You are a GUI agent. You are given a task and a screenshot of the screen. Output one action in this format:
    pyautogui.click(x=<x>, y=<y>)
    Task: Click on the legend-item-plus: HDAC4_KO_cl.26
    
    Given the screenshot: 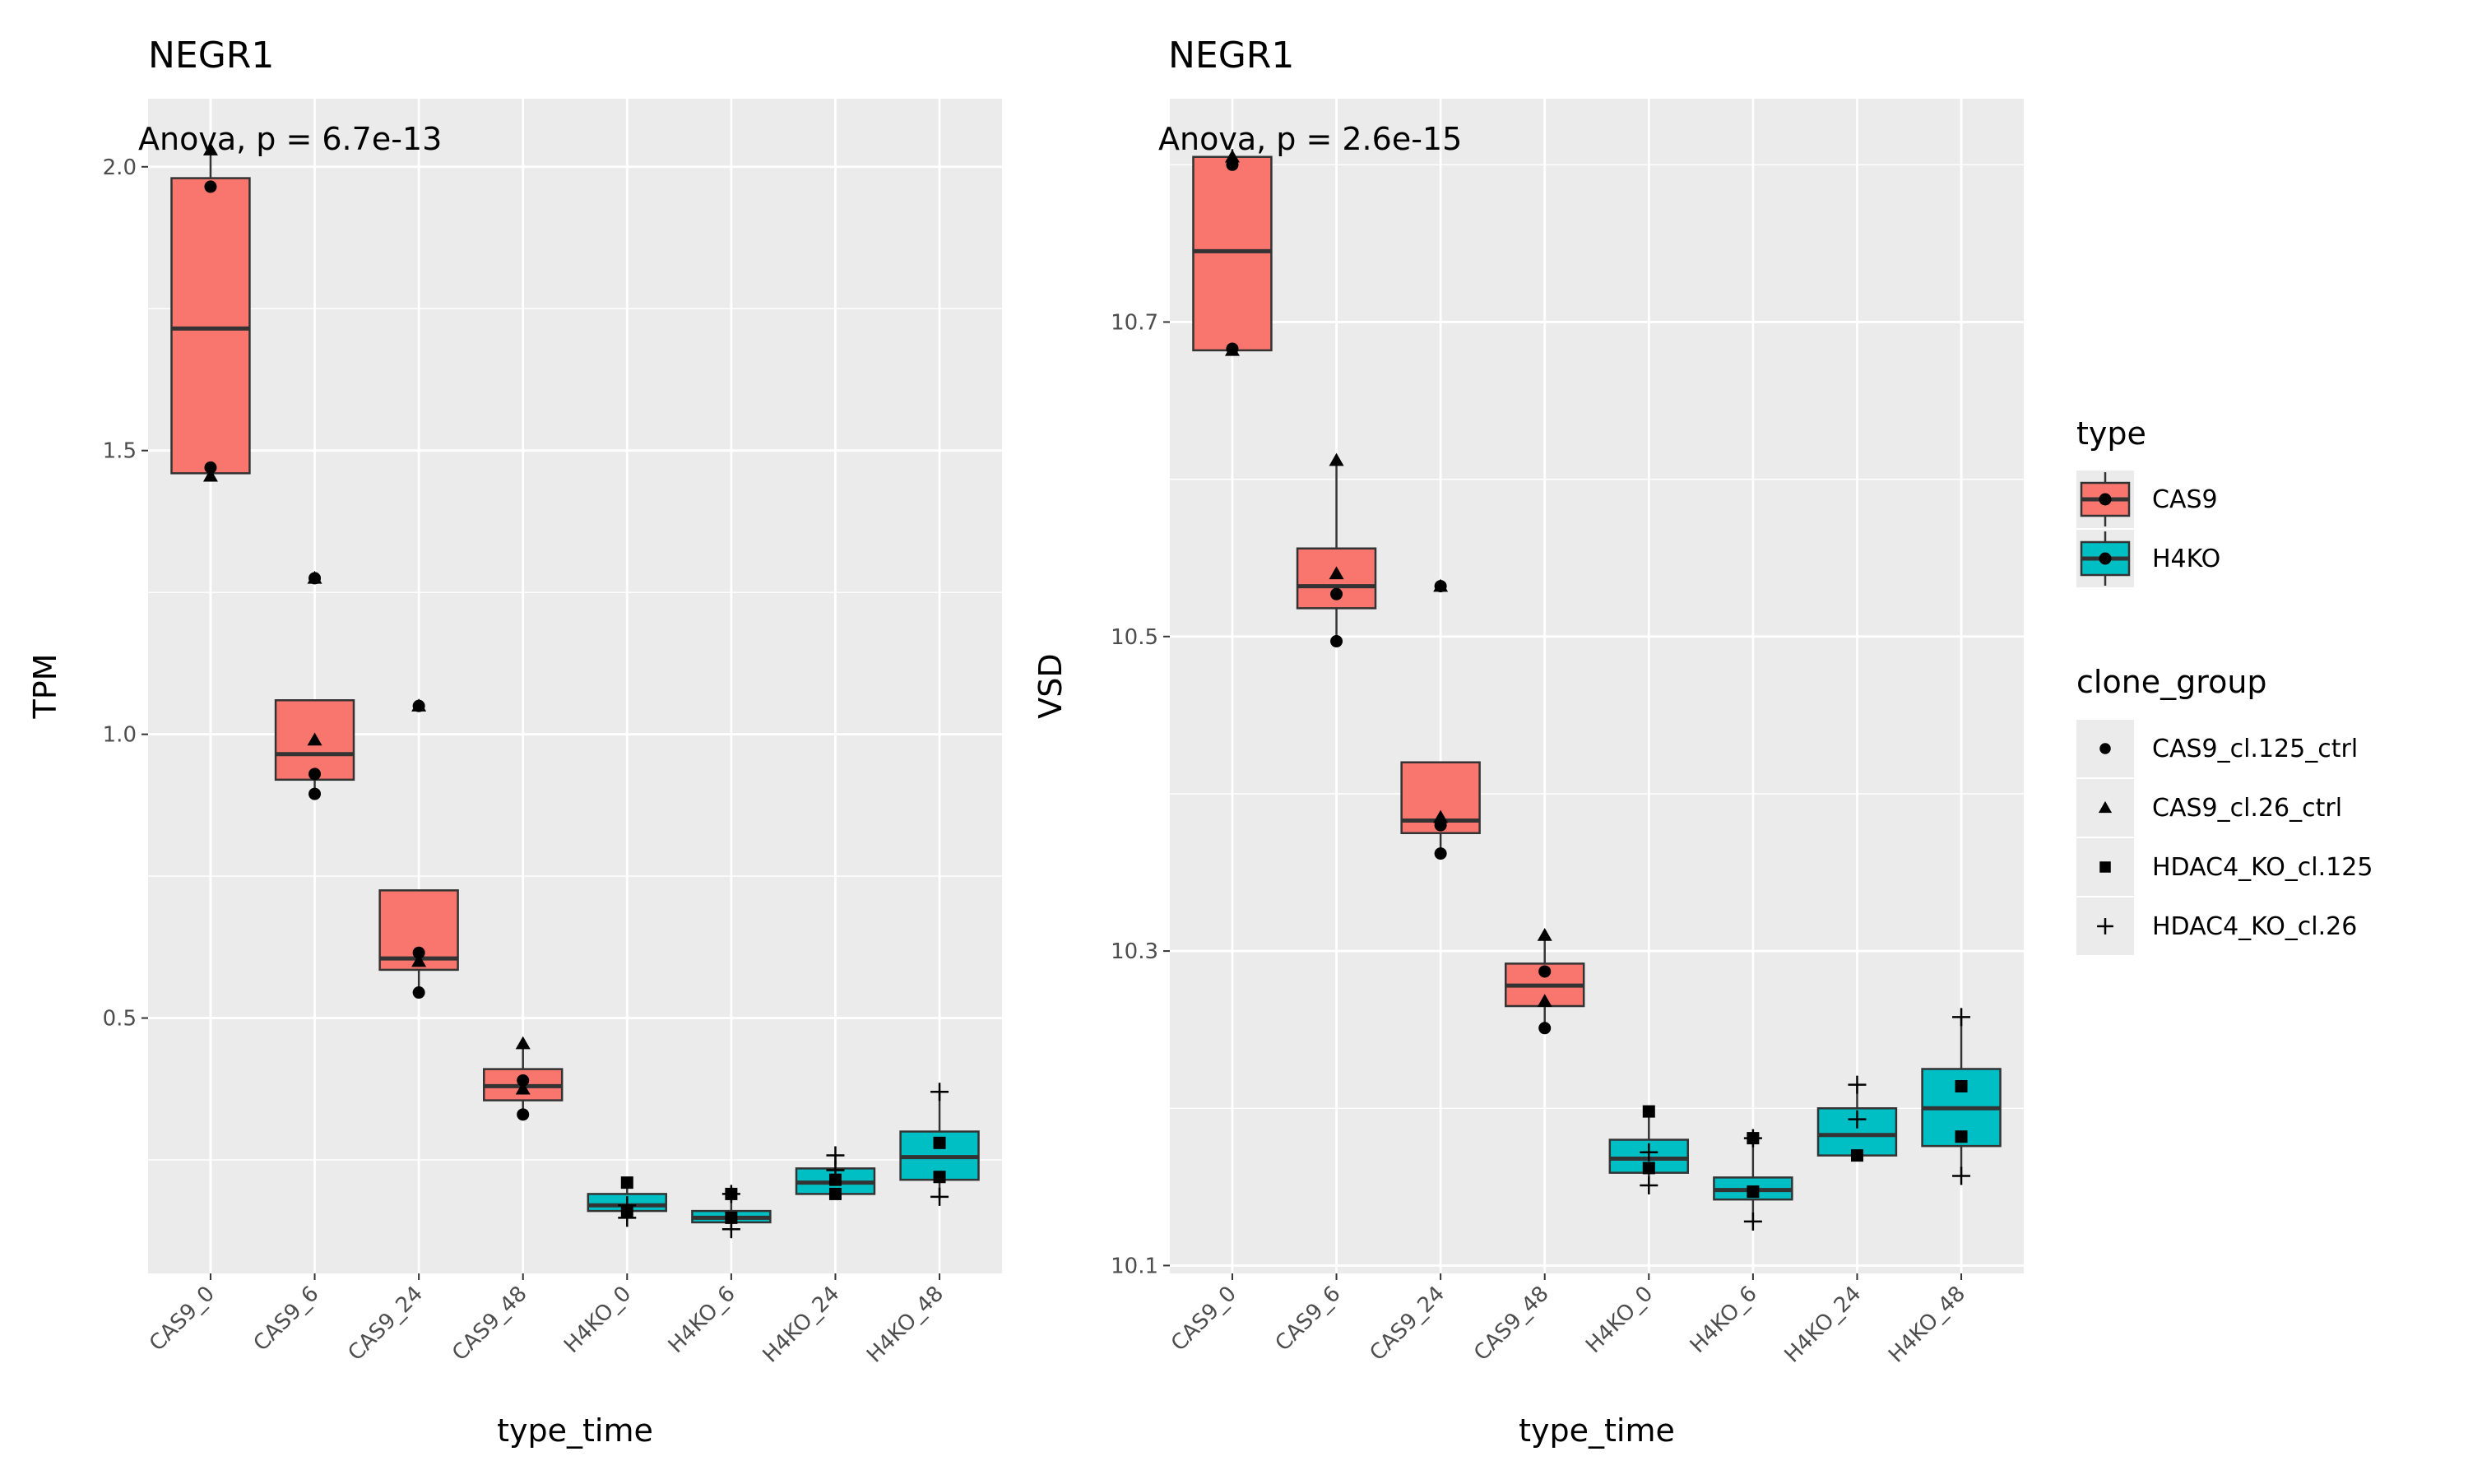 What is the action you would take?
    pyautogui.click(x=2216, y=926)
    